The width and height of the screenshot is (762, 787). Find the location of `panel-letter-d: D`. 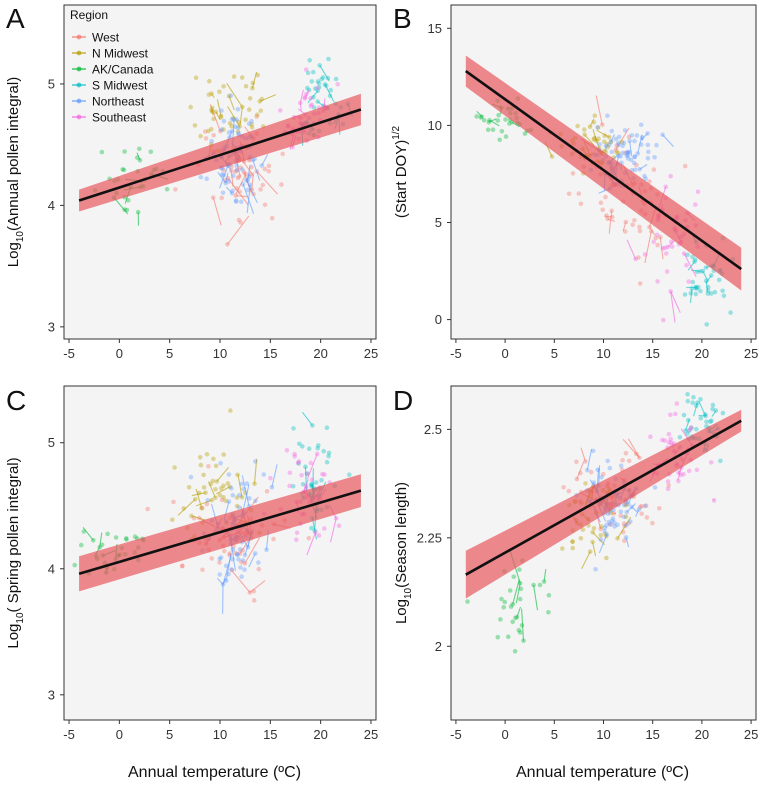

panel-letter-d: D is located at coordinates (403, 400).